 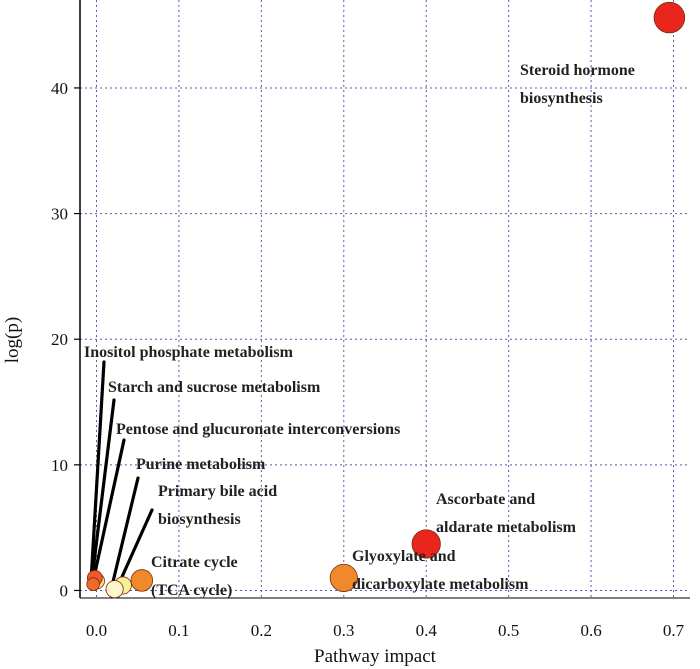 What do you see at coordinates (189, 352) in the screenshot?
I see `annotation-label: Inositol phosphate metabolism` at bounding box center [189, 352].